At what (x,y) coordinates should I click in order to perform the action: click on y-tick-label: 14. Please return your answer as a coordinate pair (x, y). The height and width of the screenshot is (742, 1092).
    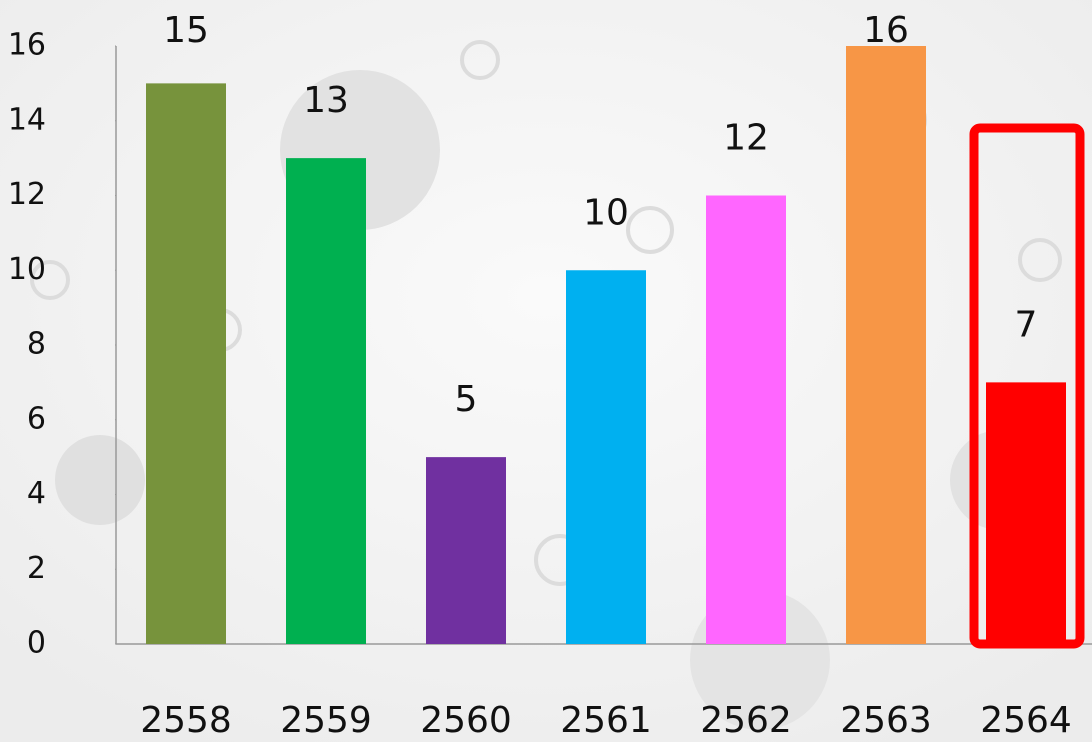
    Looking at the image, I should click on (27, 119).